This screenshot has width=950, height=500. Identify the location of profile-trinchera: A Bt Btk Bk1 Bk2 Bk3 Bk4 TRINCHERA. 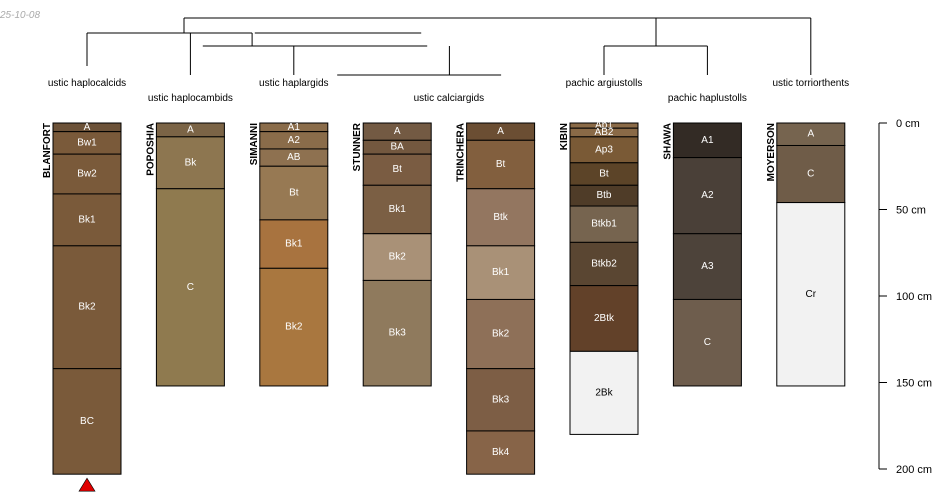
(496, 298).